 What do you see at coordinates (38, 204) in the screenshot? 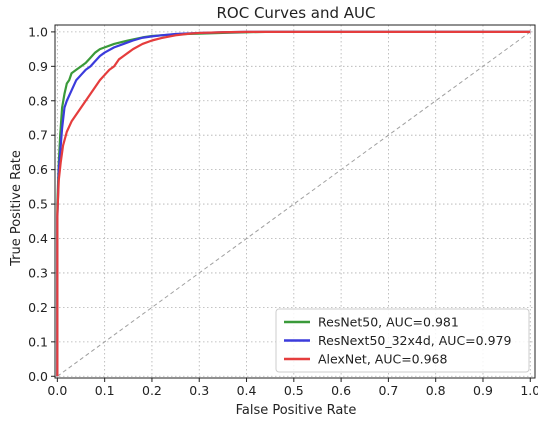
I see `y-tick-label: 0.5` at bounding box center [38, 204].